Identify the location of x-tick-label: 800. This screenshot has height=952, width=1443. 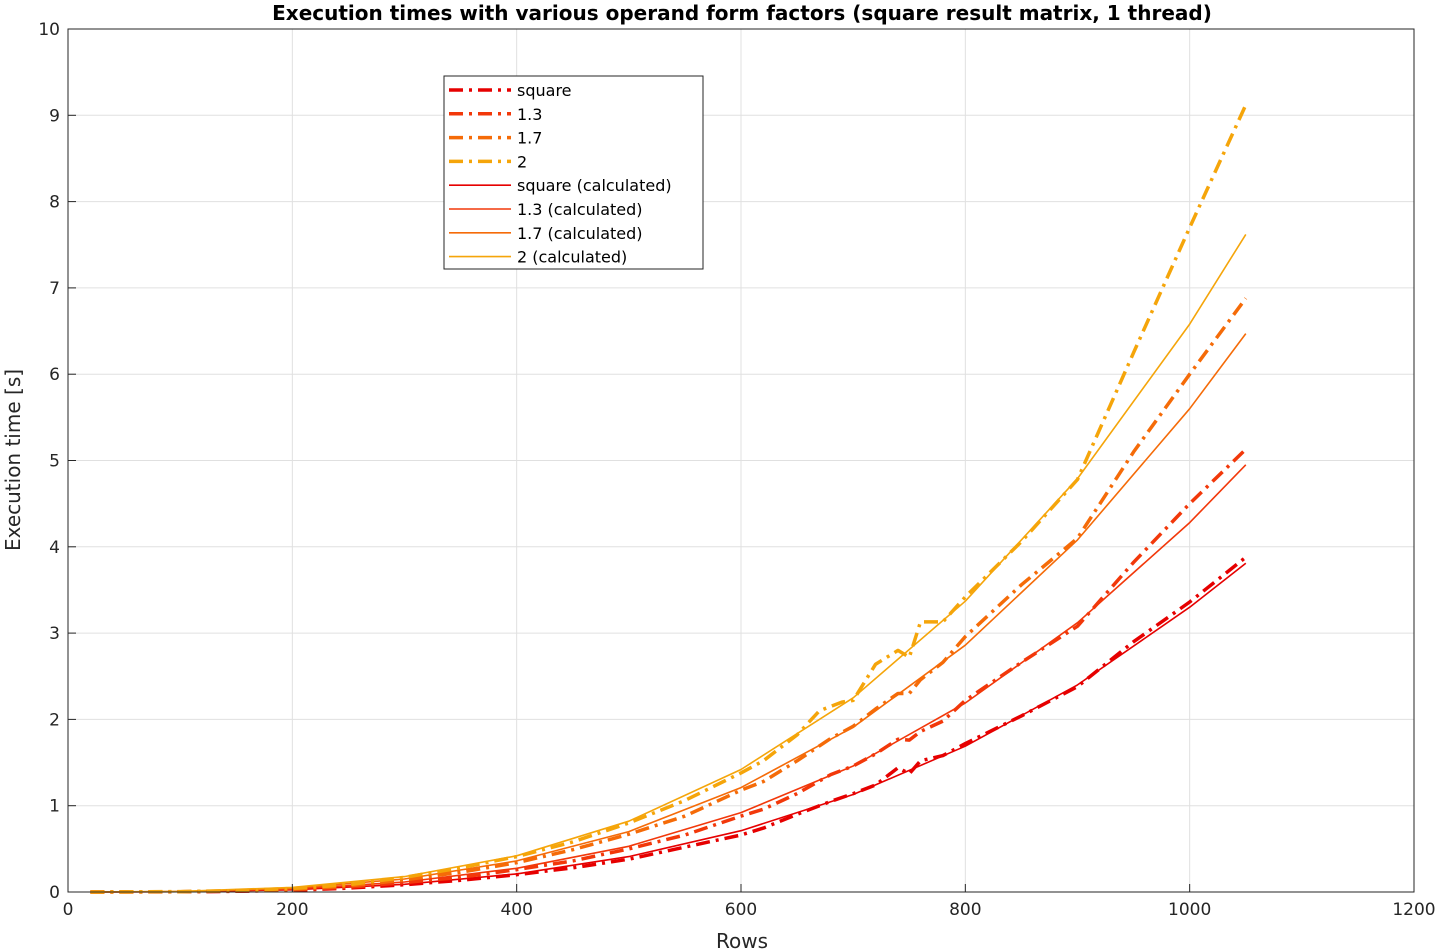
(965, 910).